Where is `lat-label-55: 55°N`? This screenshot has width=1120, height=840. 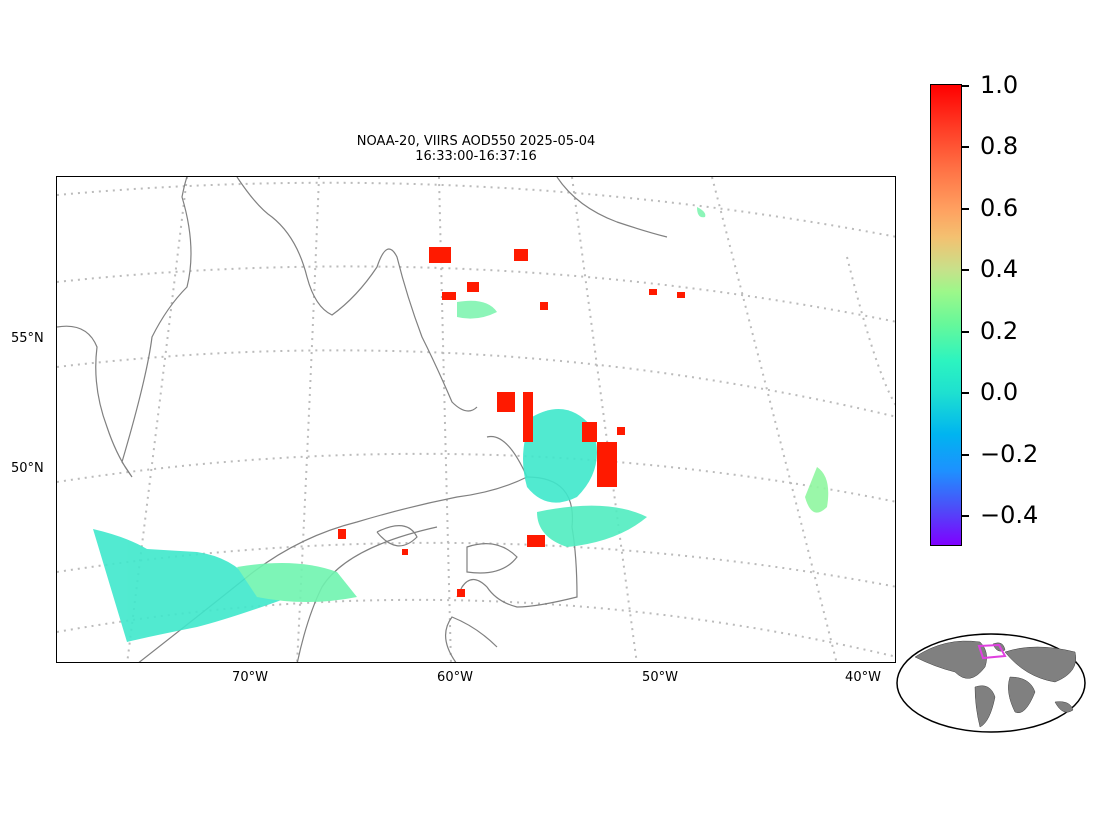 lat-label-55: 55°N is located at coordinates (27, 338).